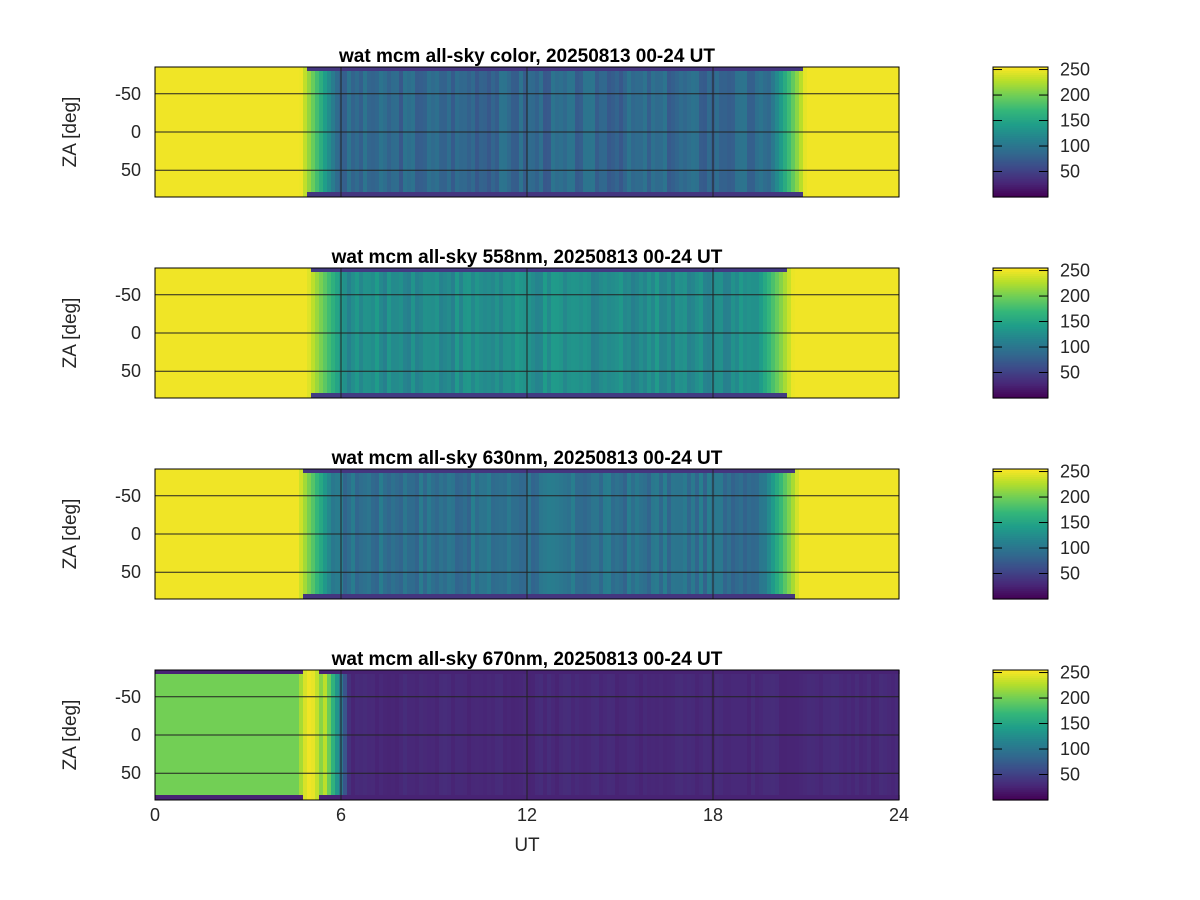  Describe the element at coordinates (1075, 322) in the screenshot. I see `colorbar-tick-label: 150` at that location.